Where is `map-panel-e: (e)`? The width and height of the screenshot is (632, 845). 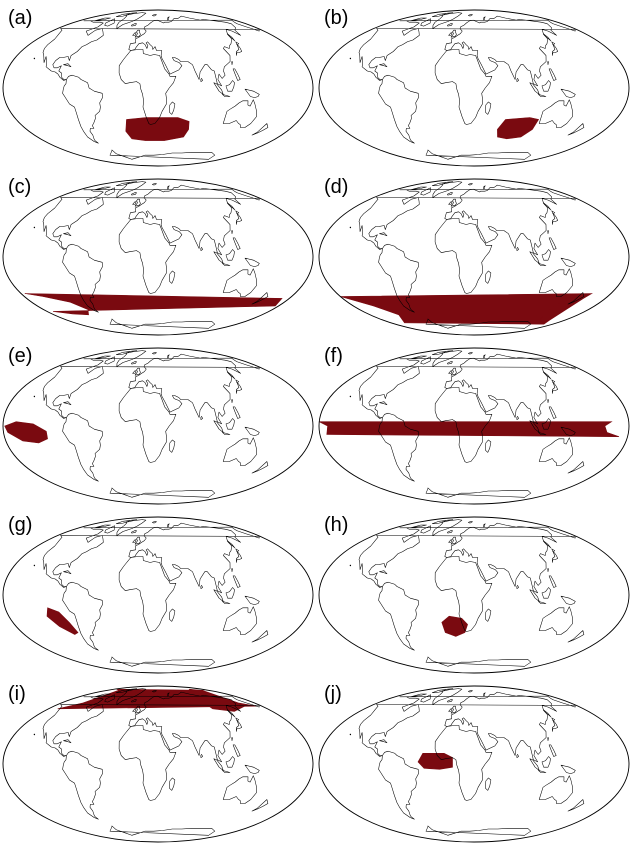
map-panel-e: (e) is located at coordinates (158, 422).